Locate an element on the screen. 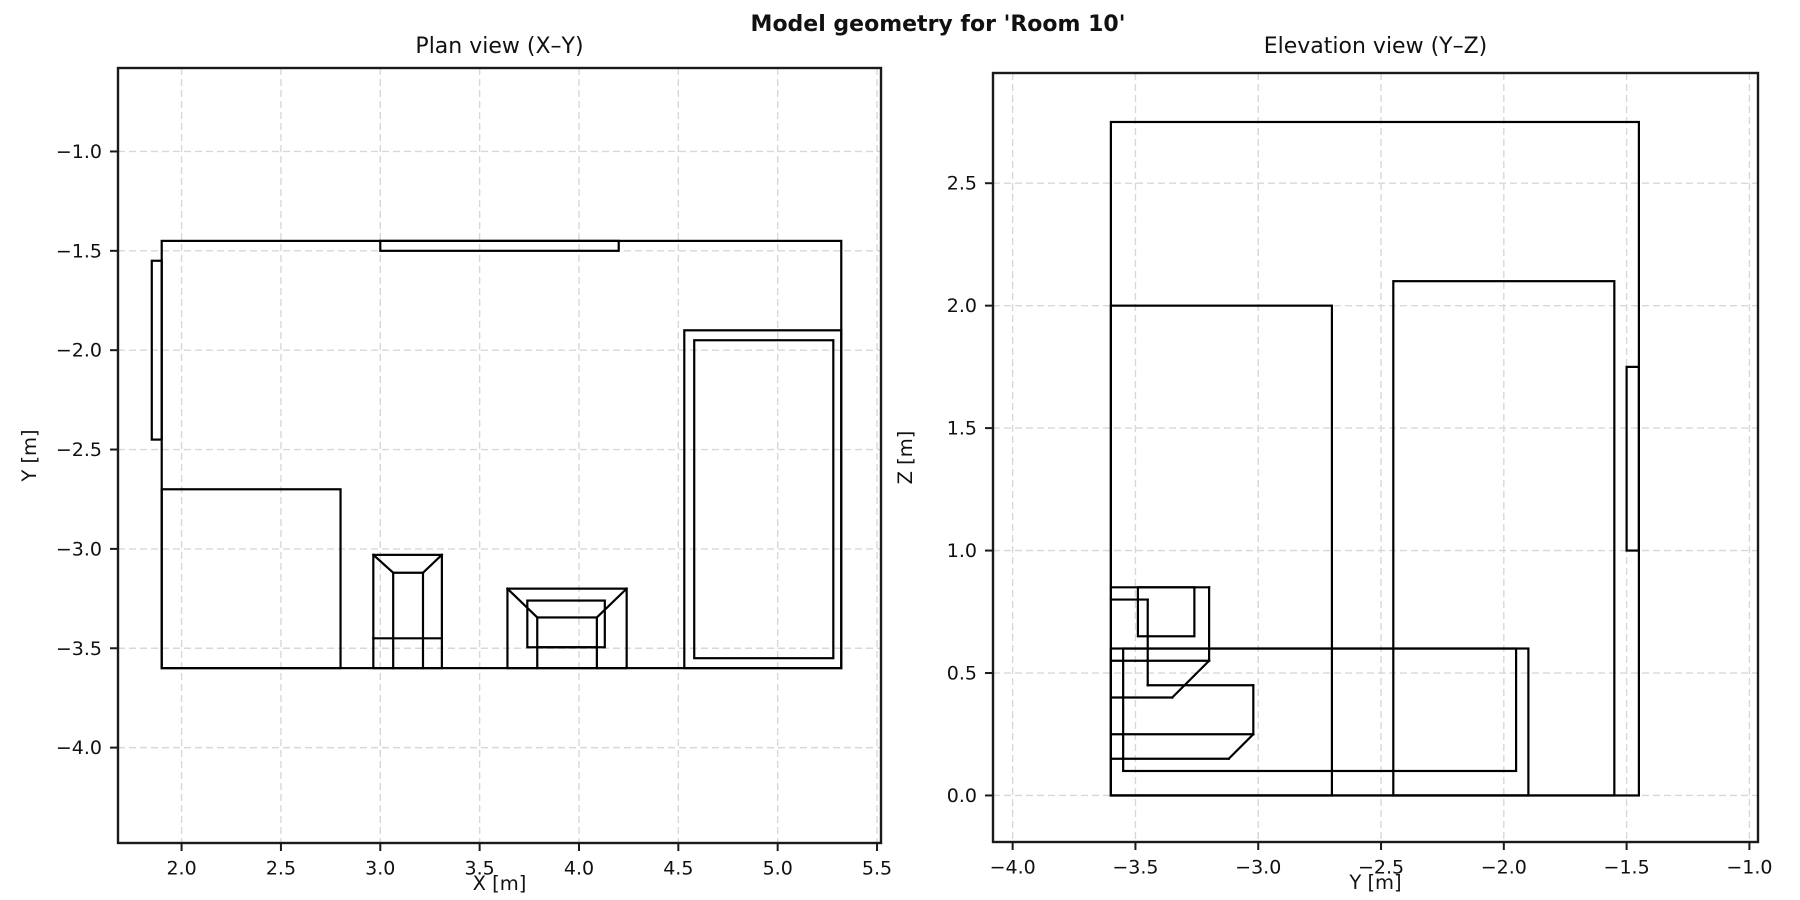 The image size is (1800, 900). plan-view-y-tick-label: −1.5 is located at coordinates (79, 251).